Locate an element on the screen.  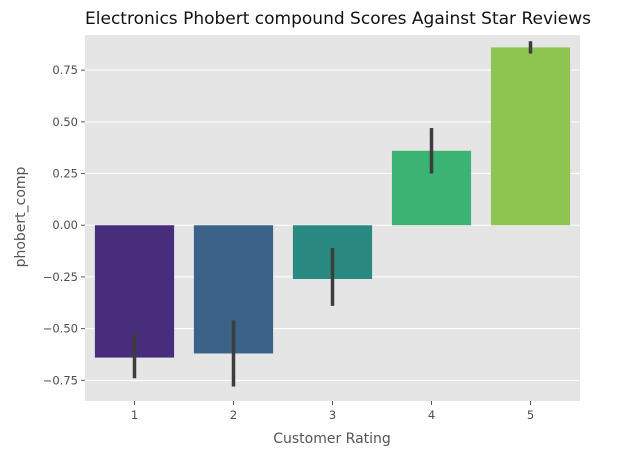
y-tick-labels: −0.75 −0.50 −0.25 0.00 0.25 0.50 0.75 is located at coordinates (64, 225).